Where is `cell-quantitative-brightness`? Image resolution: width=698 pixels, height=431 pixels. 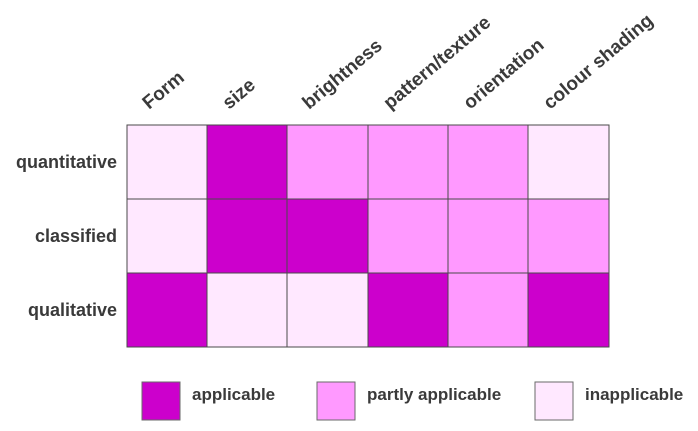 cell-quantitative-brightness is located at coordinates (327, 162).